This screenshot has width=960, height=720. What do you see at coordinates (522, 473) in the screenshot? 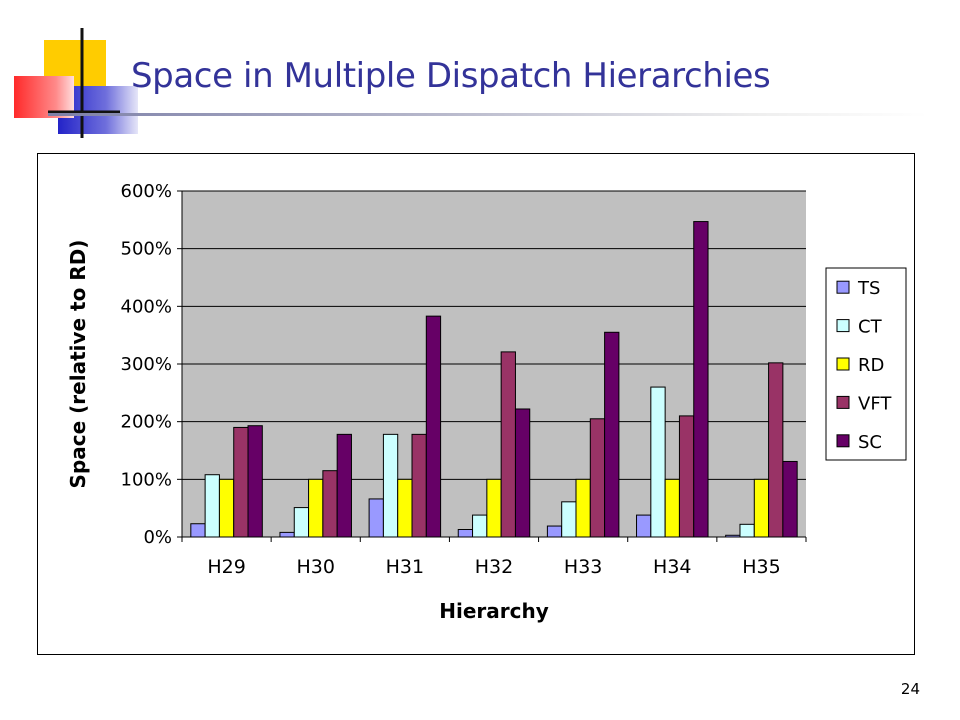
I see `bar-sc-h32` at bounding box center [522, 473].